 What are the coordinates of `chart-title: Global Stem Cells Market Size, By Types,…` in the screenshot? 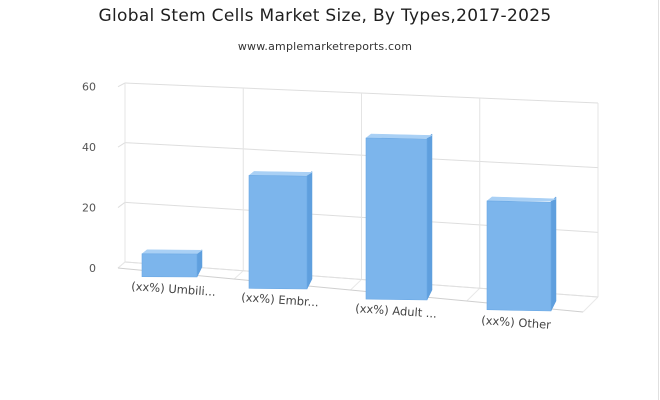 It's located at (325, 16).